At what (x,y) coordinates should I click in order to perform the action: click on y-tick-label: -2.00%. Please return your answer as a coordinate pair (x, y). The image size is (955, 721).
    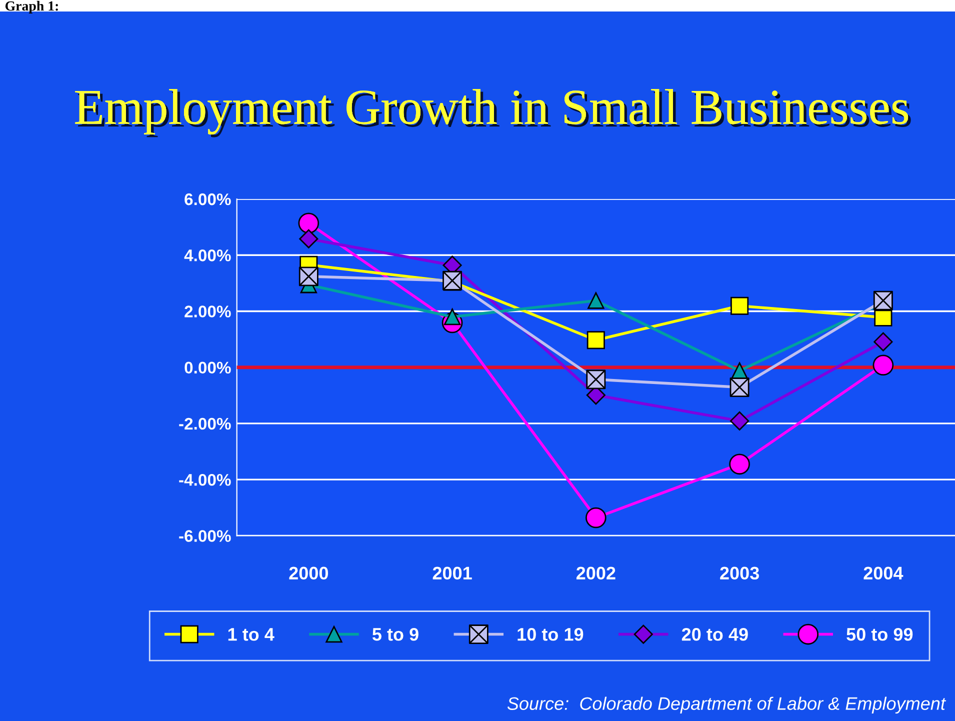
    Looking at the image, I should click on (205, 424).